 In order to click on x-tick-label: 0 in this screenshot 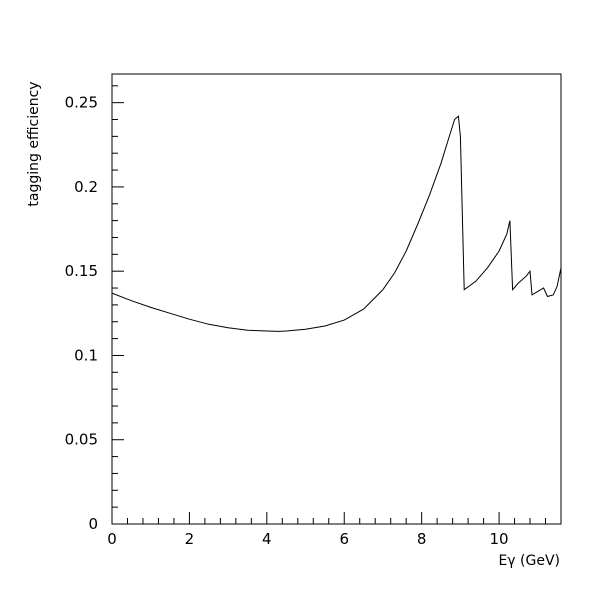, I will do `click(112, 539)`.